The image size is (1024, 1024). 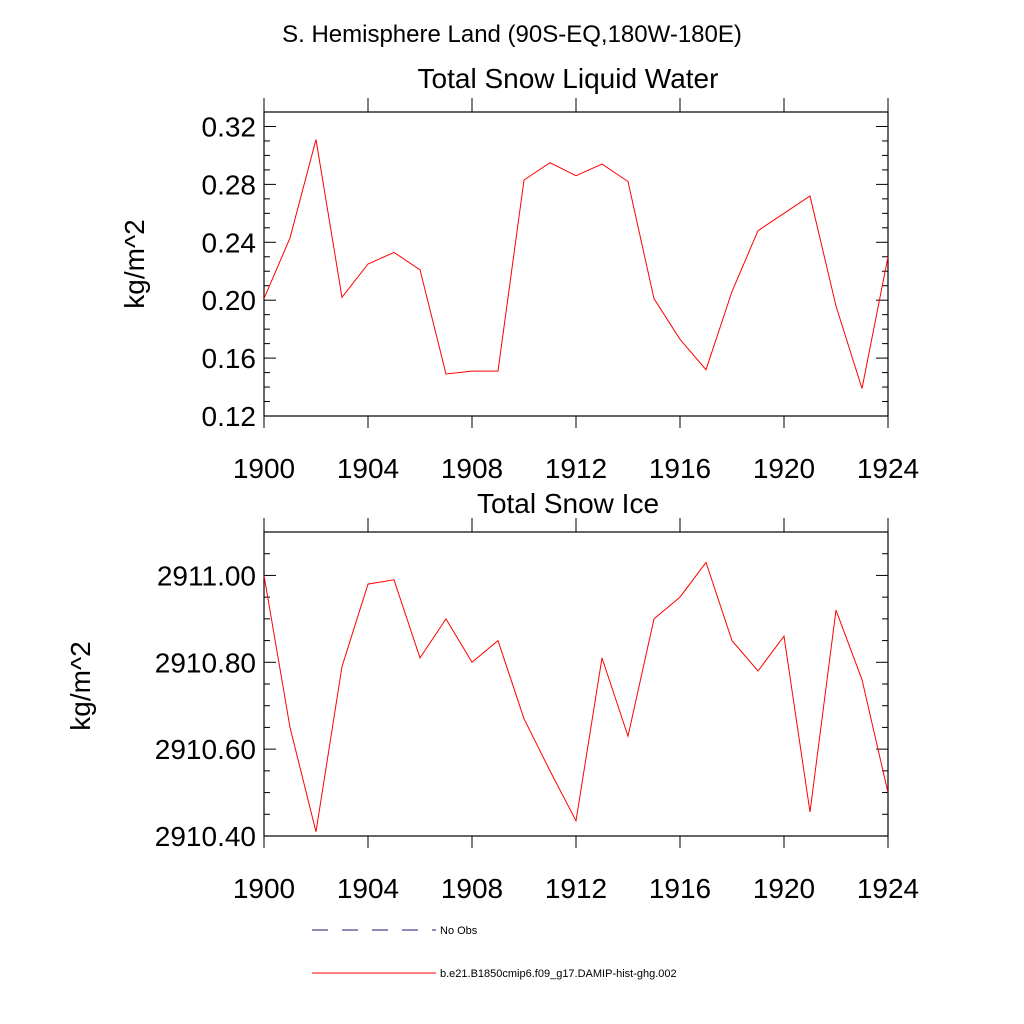 I want to click on ytick-label: 2910.40, so click(x=205, y=836).